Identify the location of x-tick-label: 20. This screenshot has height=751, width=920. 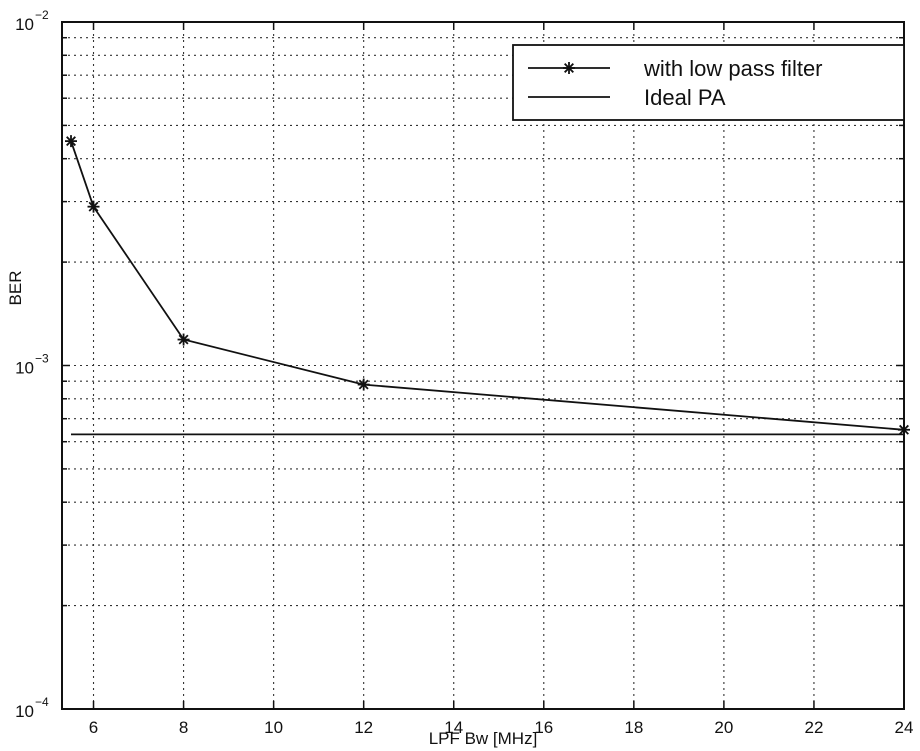
(723, 727).